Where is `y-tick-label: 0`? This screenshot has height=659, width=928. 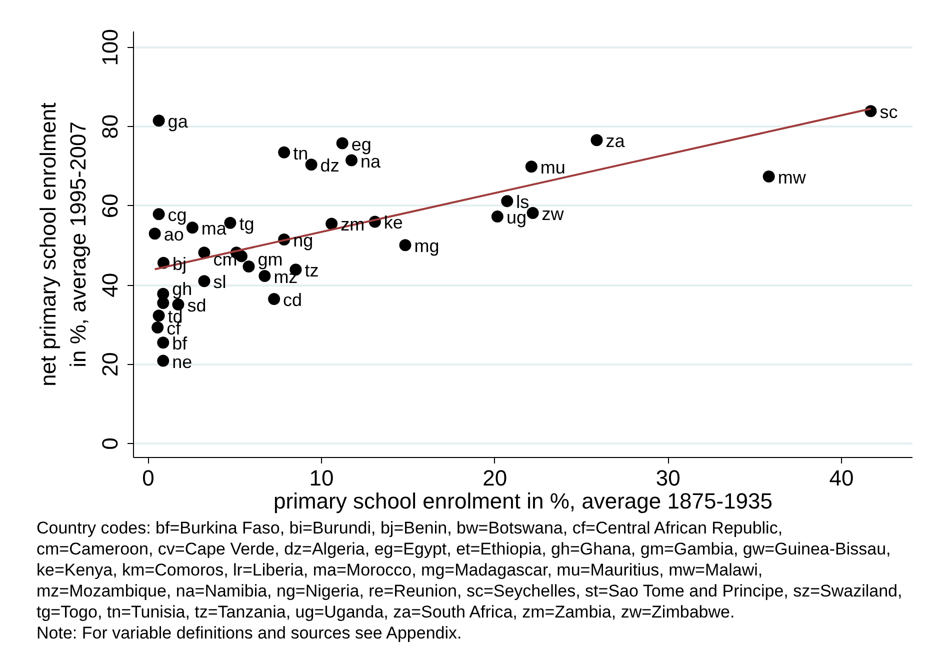
y-tick-label: 0 is located at coordinates (110, 444).